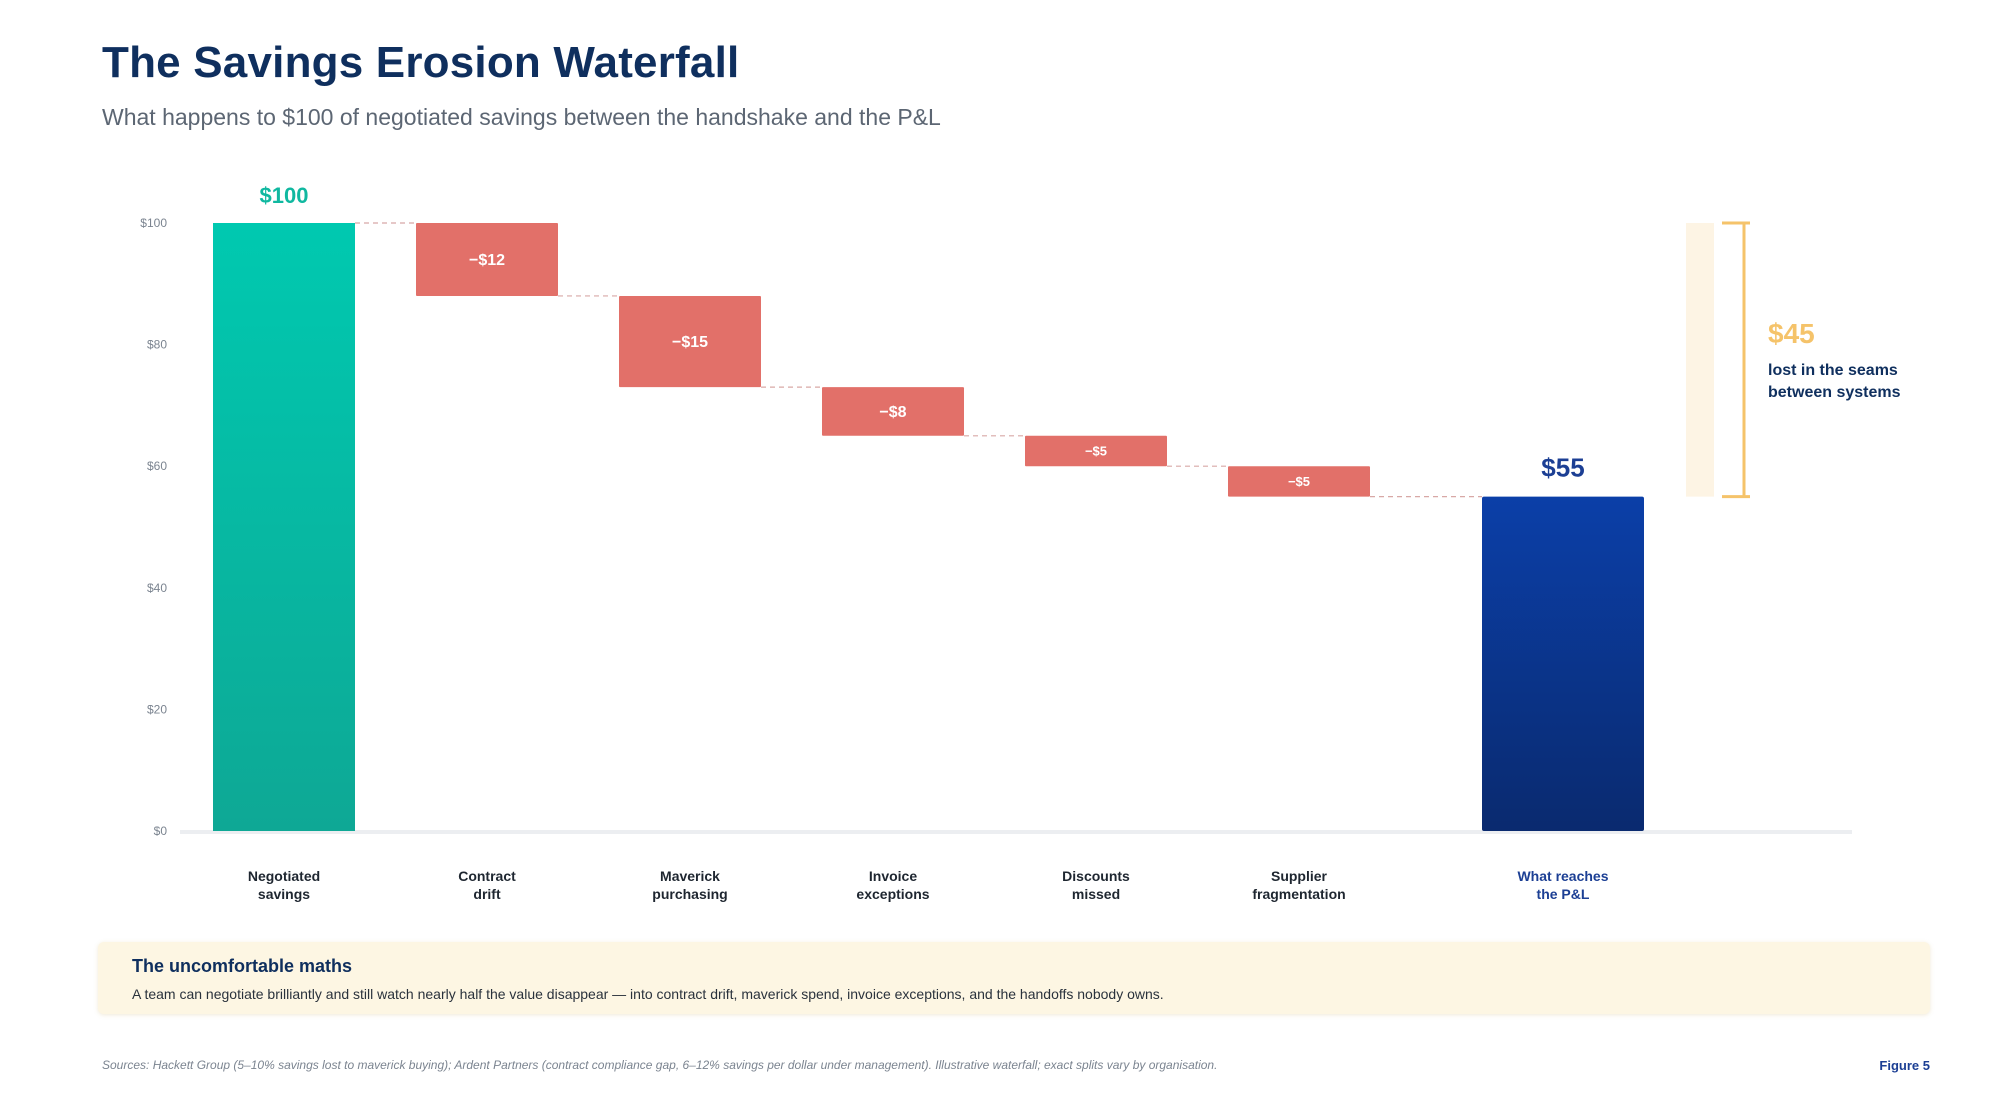  Describe the element at coordinates (1562, 468) in the screenshot. I see `bar-value-label: $55` at that location.